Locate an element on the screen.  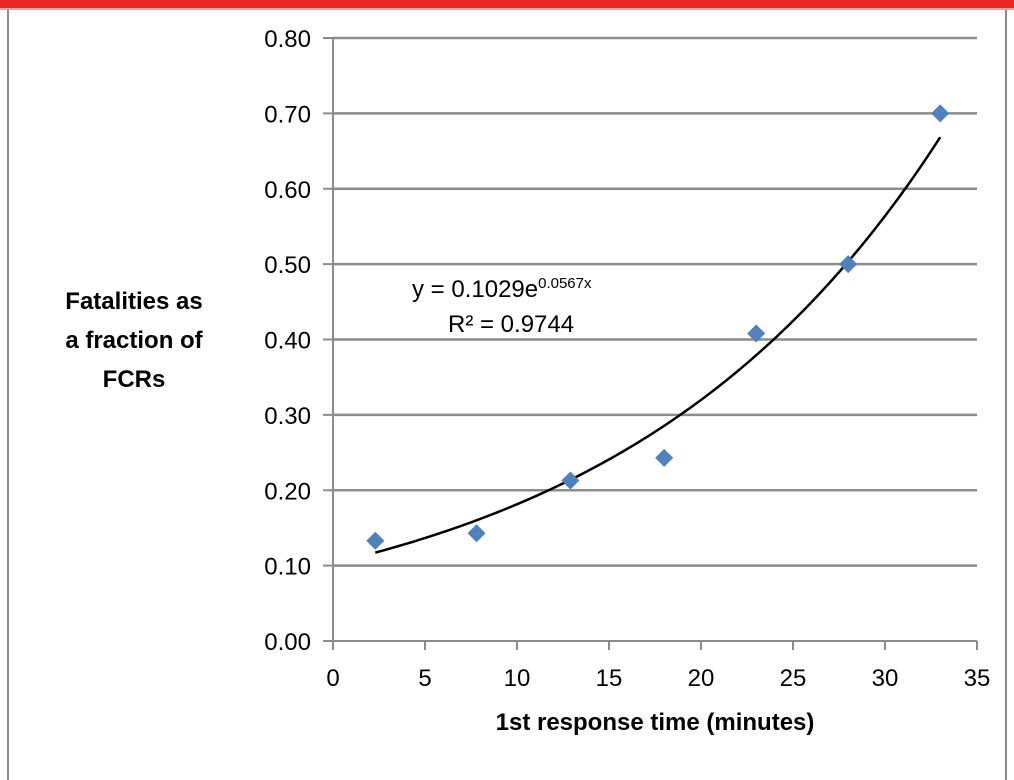
y-tick-labels: 0.00 0.10 0.20 0.30 0.40 0.50 0.60 0.70 0.80 is located at coordinates (287, 341).